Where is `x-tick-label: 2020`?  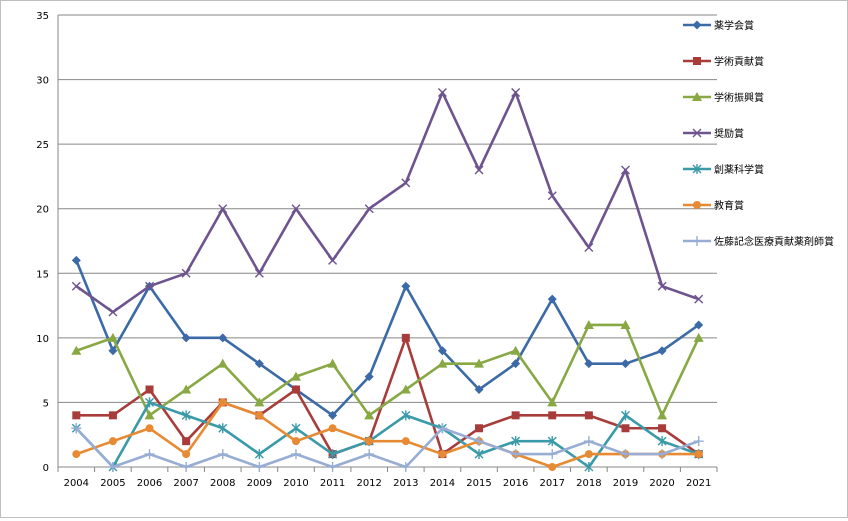
x-tick-label: 2020 is located at coordinates (661, 483).